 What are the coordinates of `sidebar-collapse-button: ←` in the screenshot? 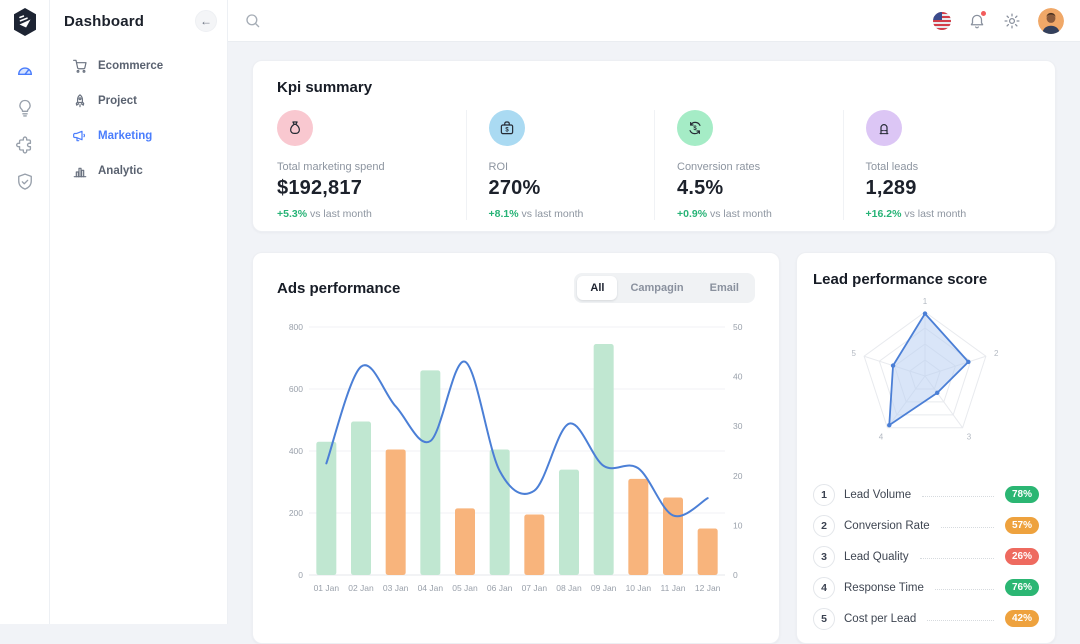 It's located at (206, 21).